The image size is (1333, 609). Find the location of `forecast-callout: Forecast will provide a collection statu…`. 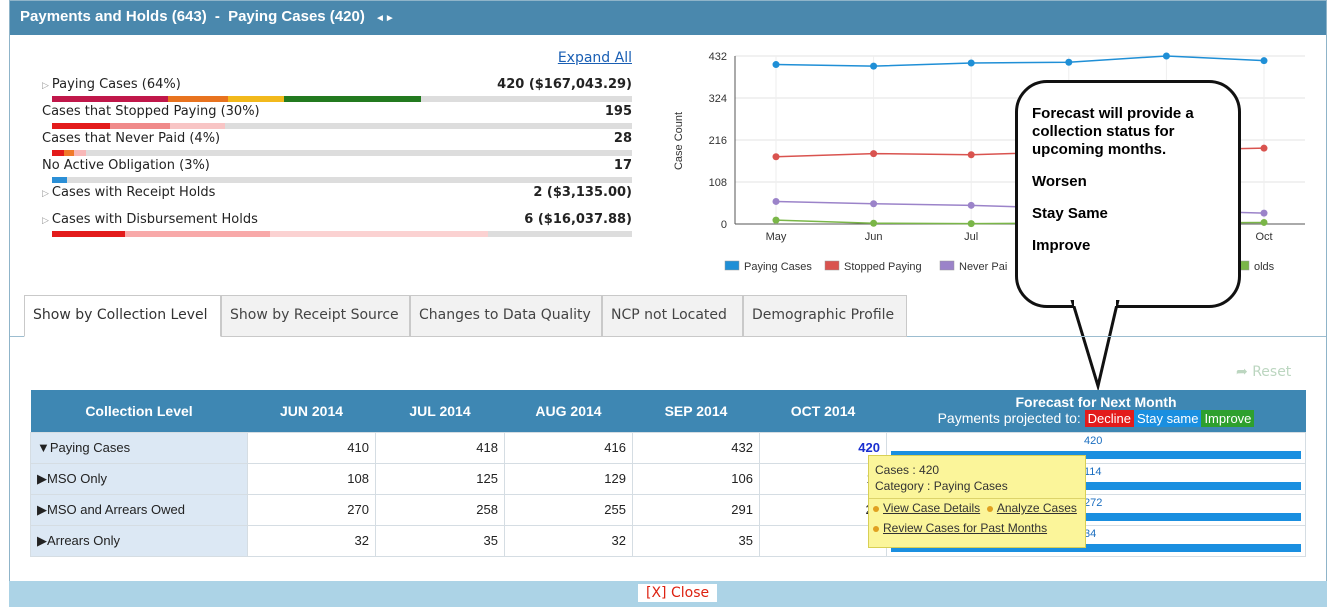

forecast-callout: Forecast will provide a collection statu… is located at coordinates (1128, 194).